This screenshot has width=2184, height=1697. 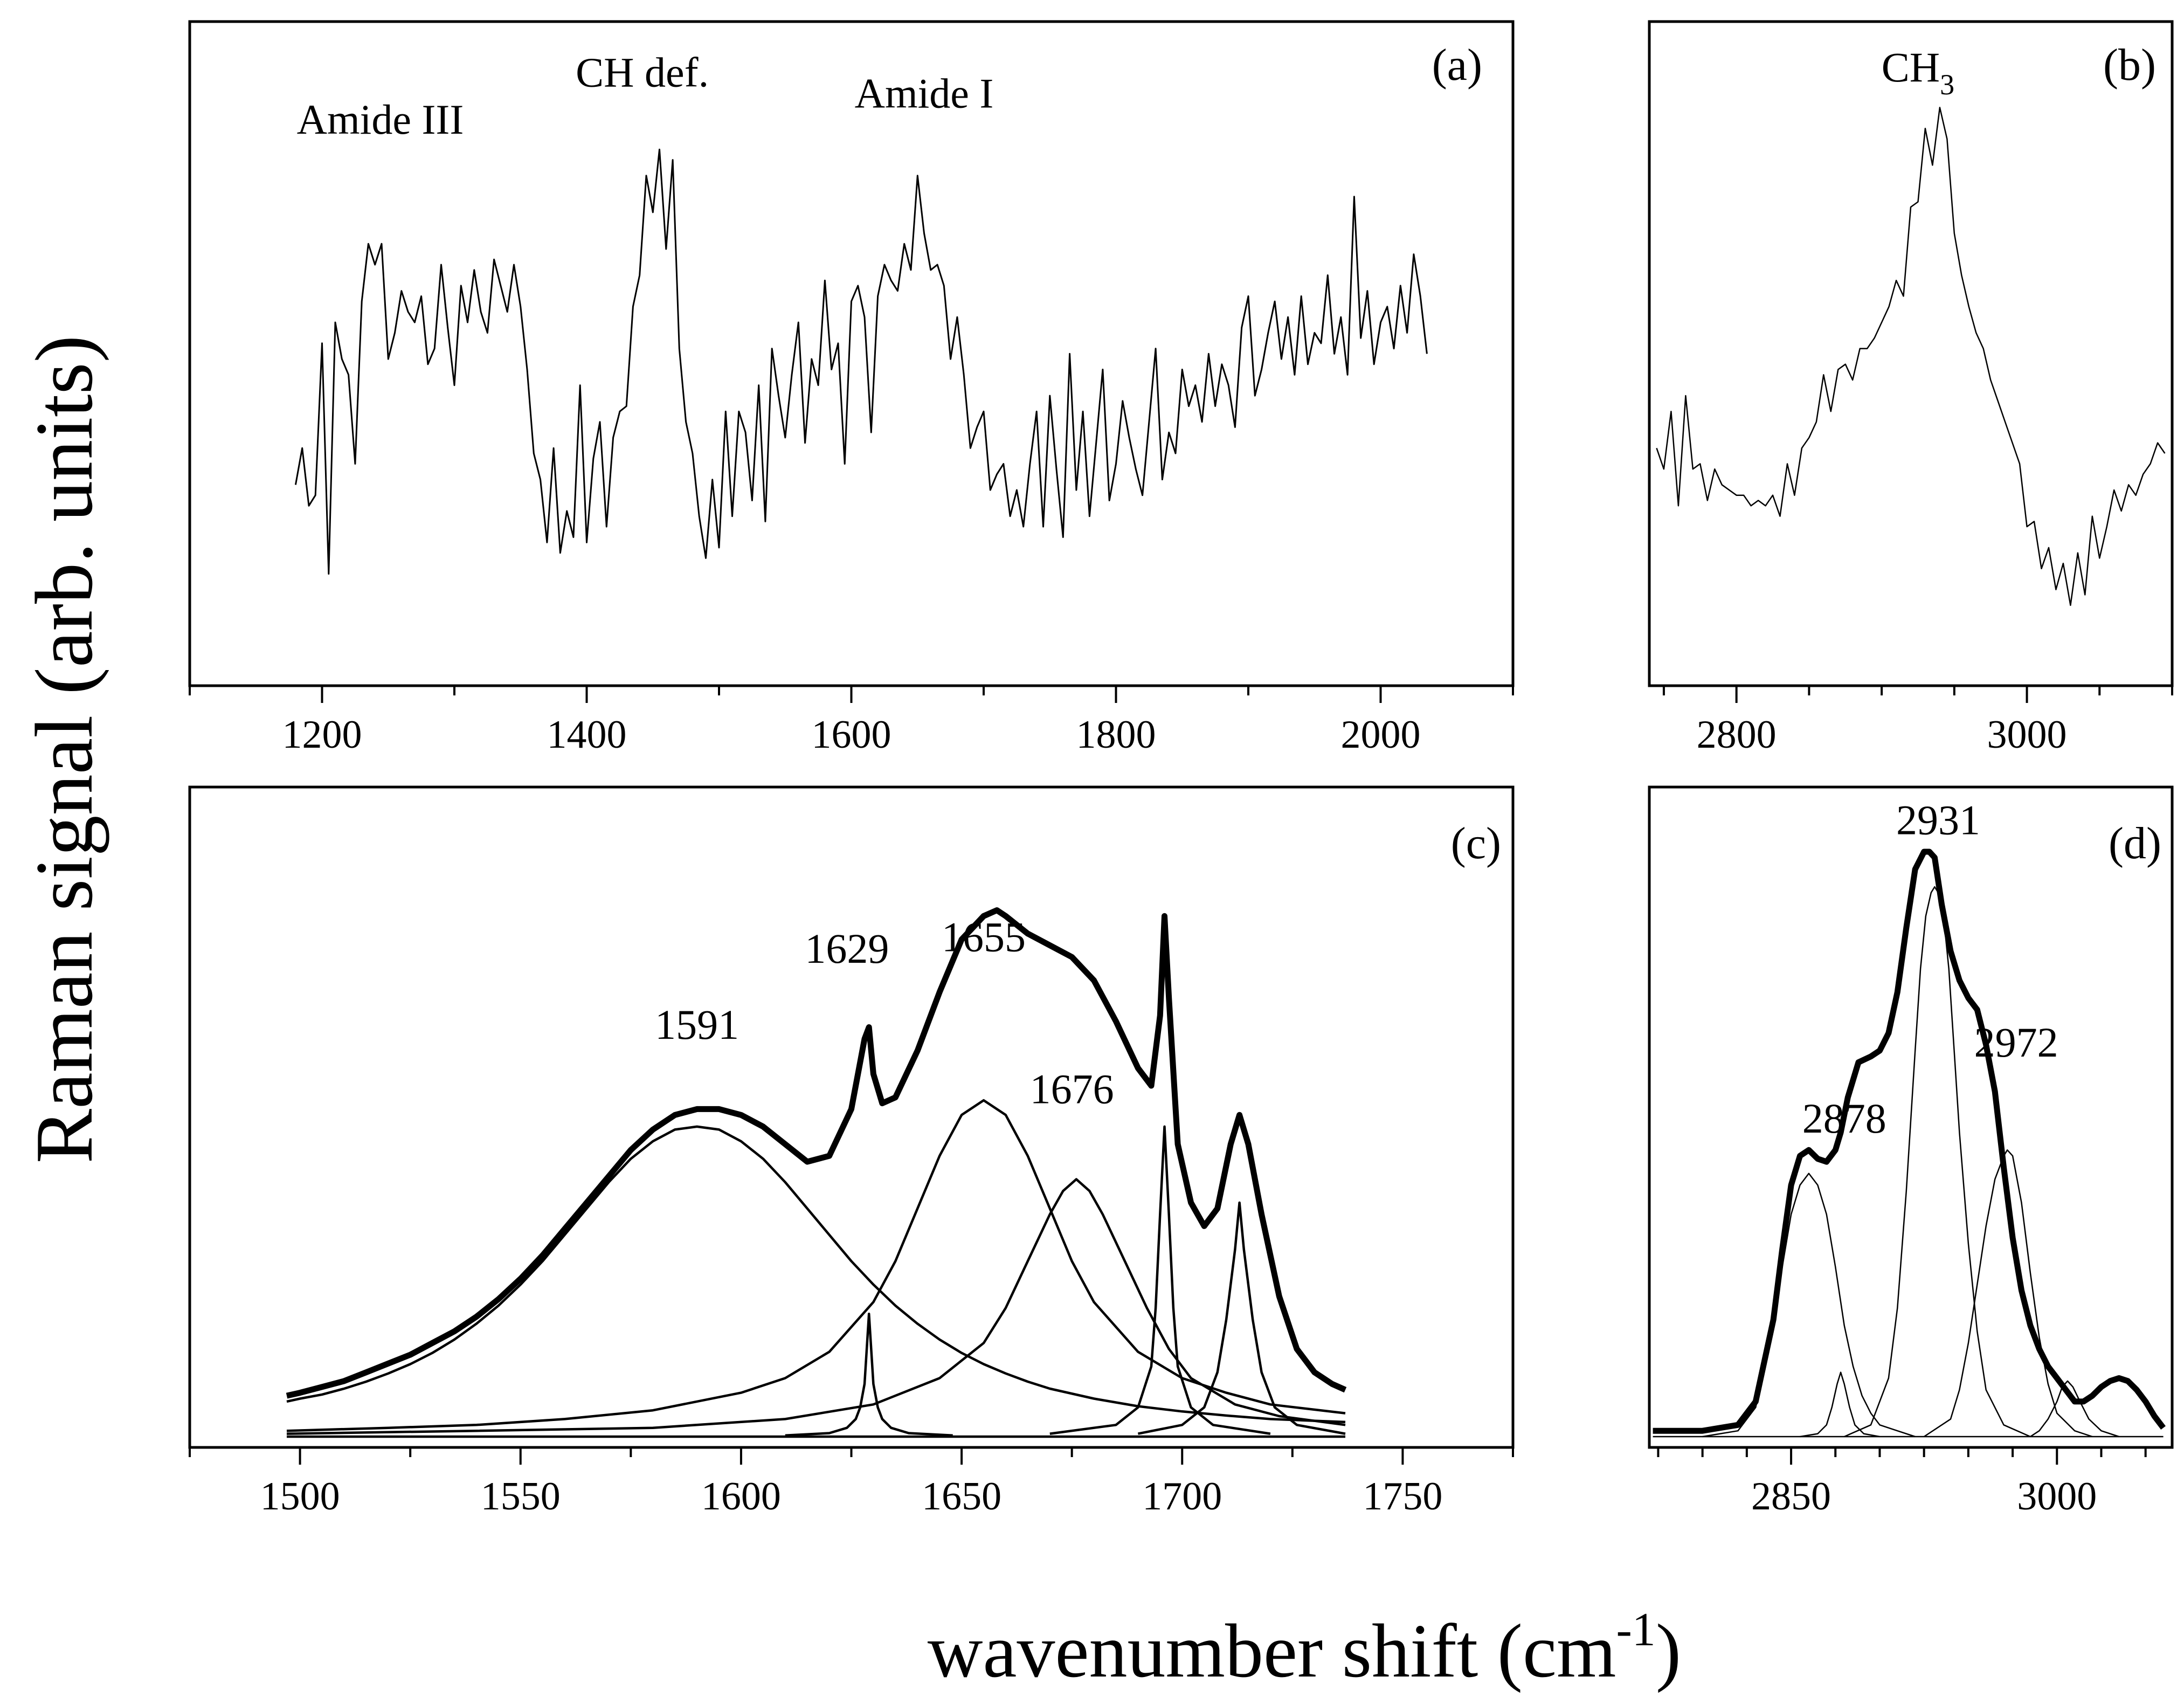 I want to click on panel-a-x-axis: 1200 1400 1600 1800 2000, so click(x=851, y=722).